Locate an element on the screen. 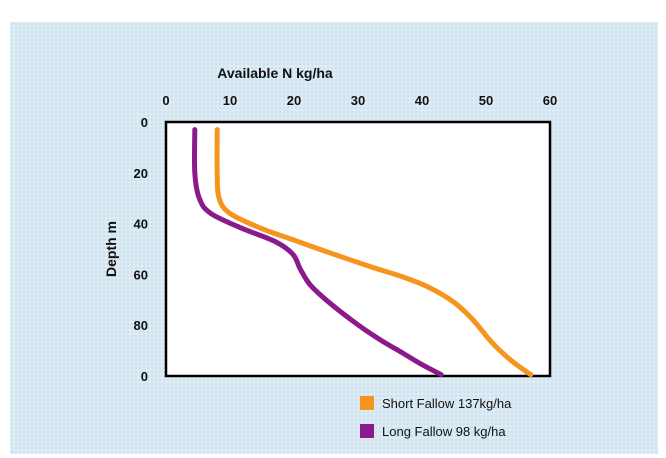  legend-swatch-short-fallow is located at coordinates (367, 403).